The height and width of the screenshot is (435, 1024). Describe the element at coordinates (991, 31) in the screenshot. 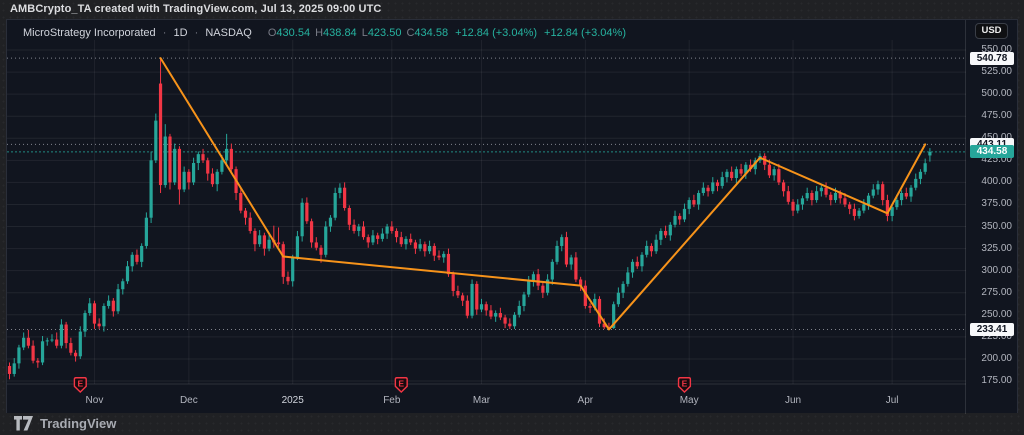

I see `usd-currency-button: USD` at that location.